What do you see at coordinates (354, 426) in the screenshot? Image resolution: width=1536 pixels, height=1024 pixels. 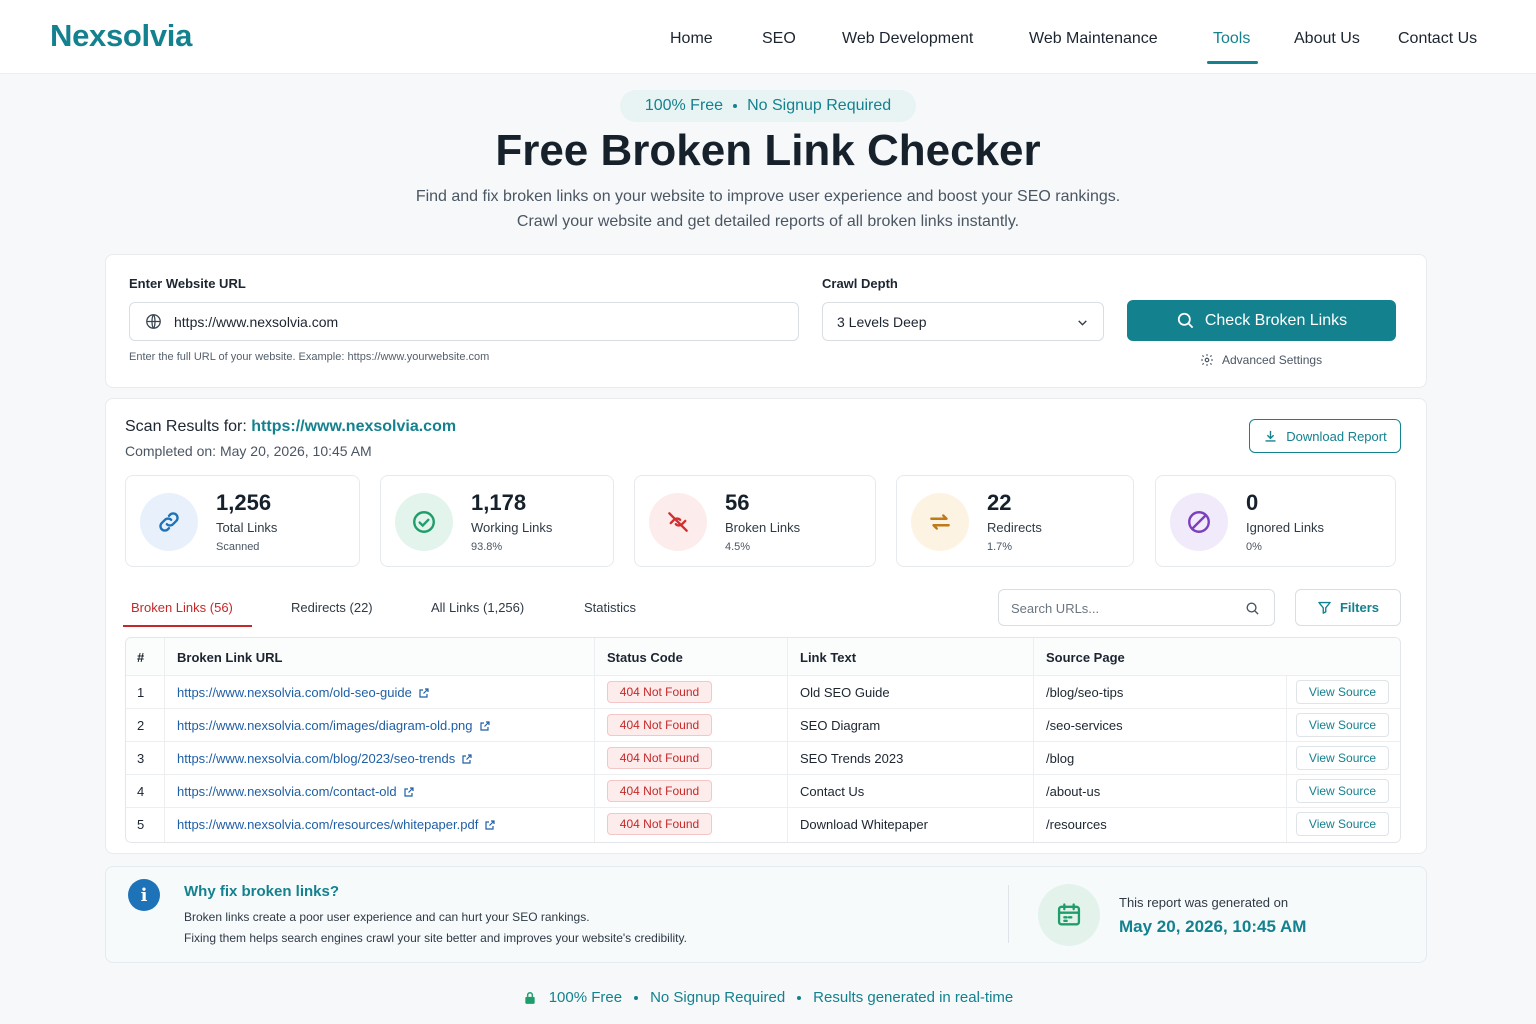 I see `results-title-url: https://www.nexsolvia.com` at bounding box center [354, 426].